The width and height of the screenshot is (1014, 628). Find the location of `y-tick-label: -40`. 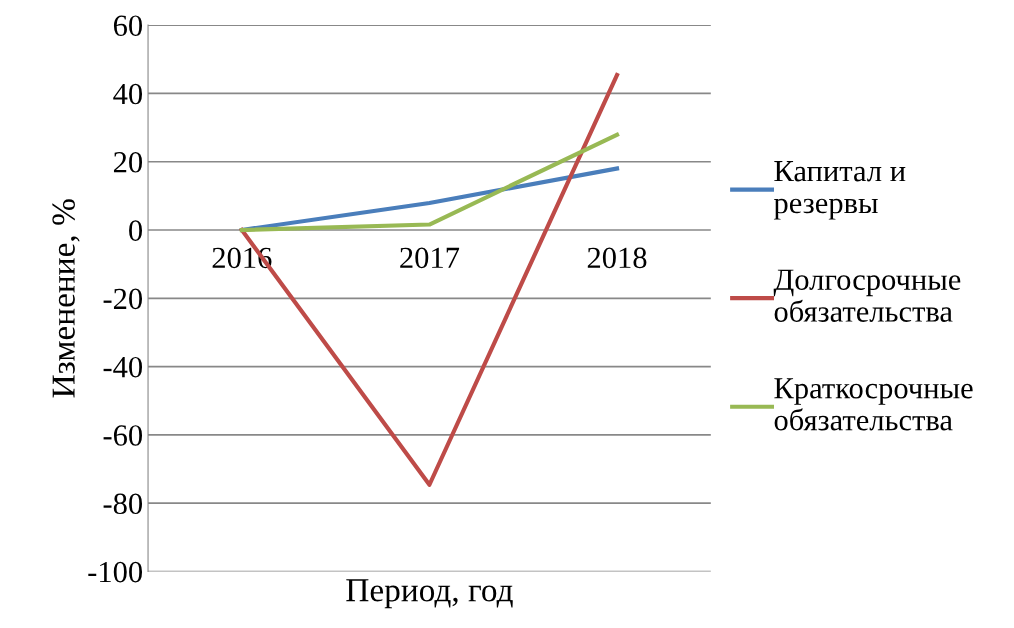

y-tick-label: -40 is located at coordinates (123, 367).